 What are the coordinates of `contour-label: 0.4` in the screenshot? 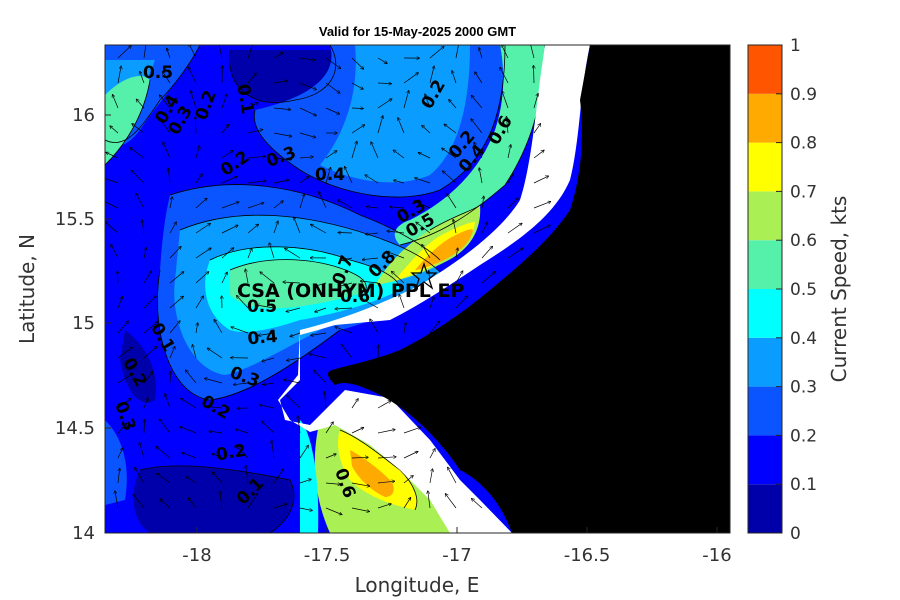 It's located at (263, 338).